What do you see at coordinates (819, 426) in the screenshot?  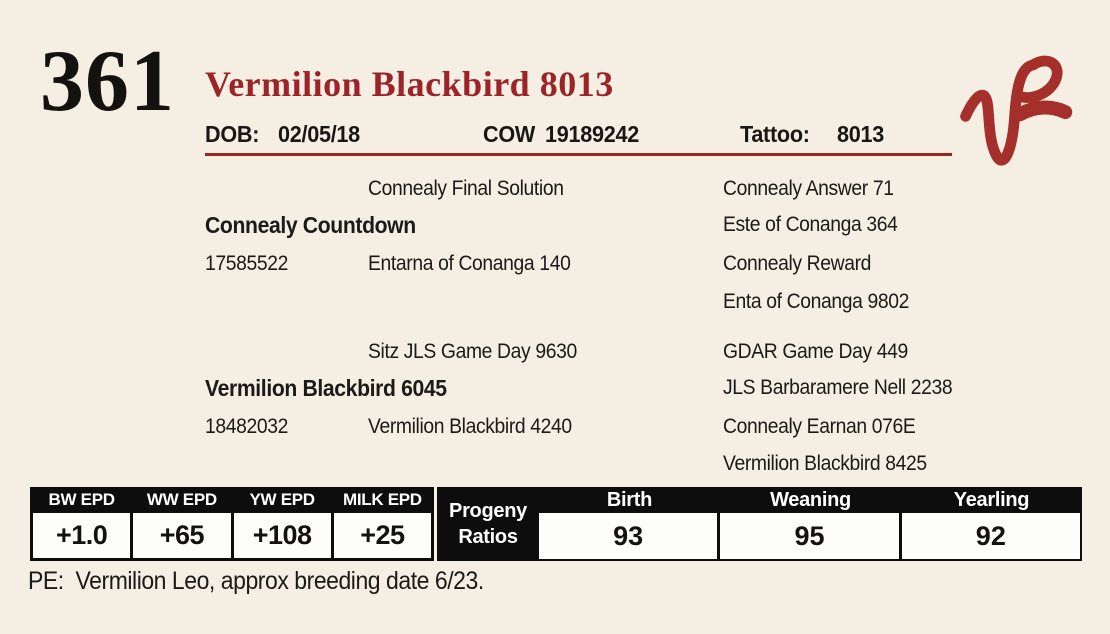 I see `dam-grandparent: Connealy Earnan 076E` at bounding box center [819, 426].